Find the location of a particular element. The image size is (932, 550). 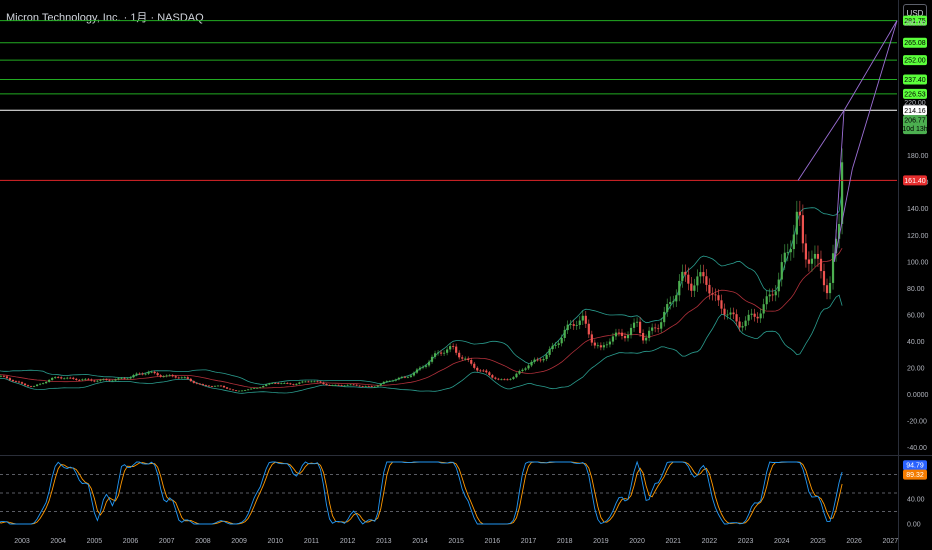

x-tick-label: 2021 is located at coordinates (673, 541).